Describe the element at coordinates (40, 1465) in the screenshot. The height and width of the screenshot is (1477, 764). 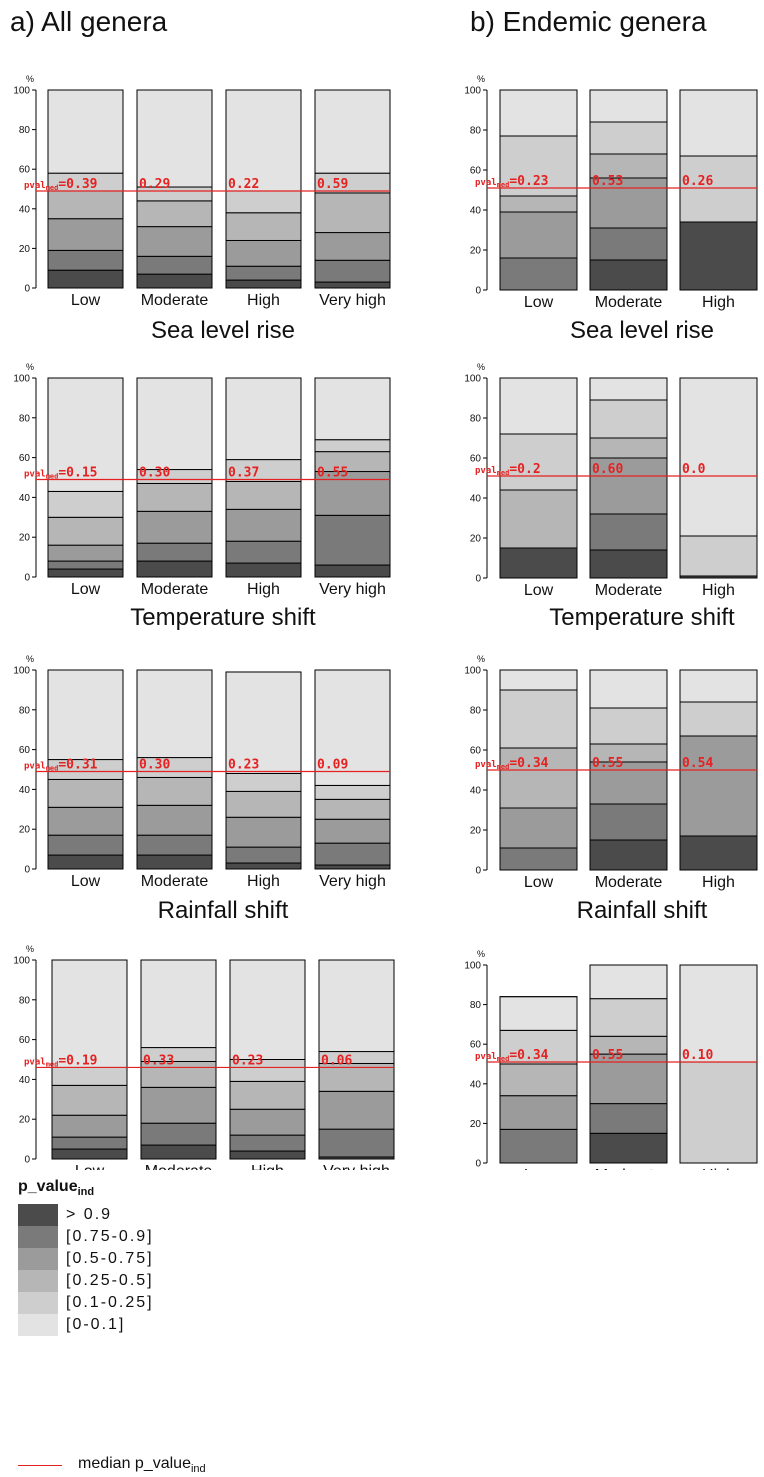
I see `median-line-swatch` at that location.